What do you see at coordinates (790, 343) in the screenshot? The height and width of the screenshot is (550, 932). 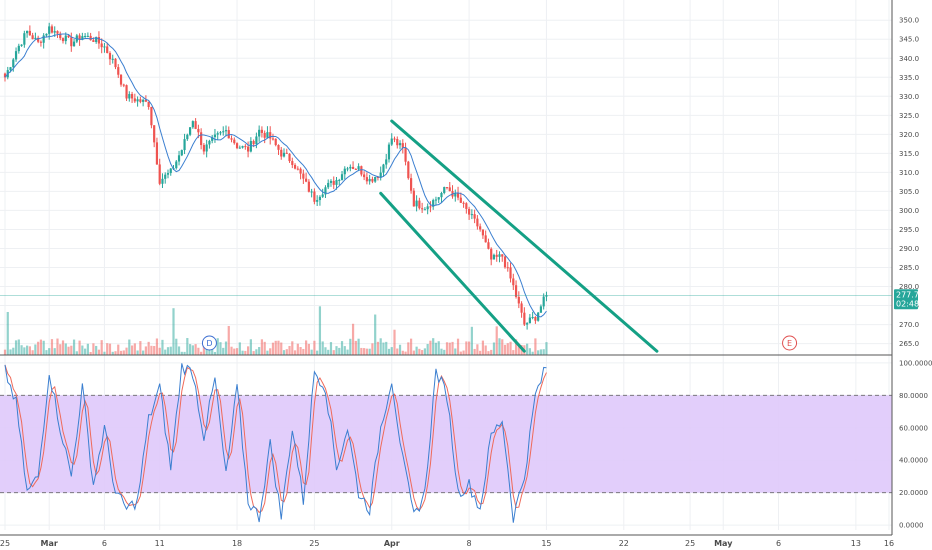 I see `event-marker-e` at bounding box center [790, 343].